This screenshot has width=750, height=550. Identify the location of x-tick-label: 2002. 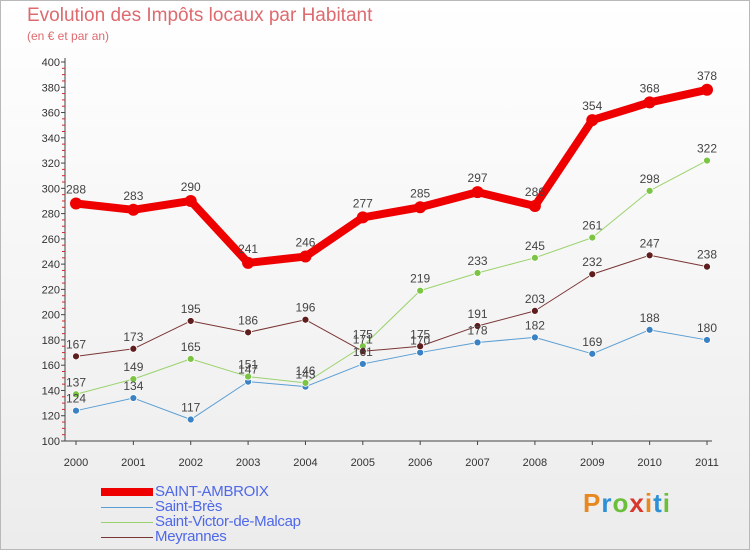
(190, 463).